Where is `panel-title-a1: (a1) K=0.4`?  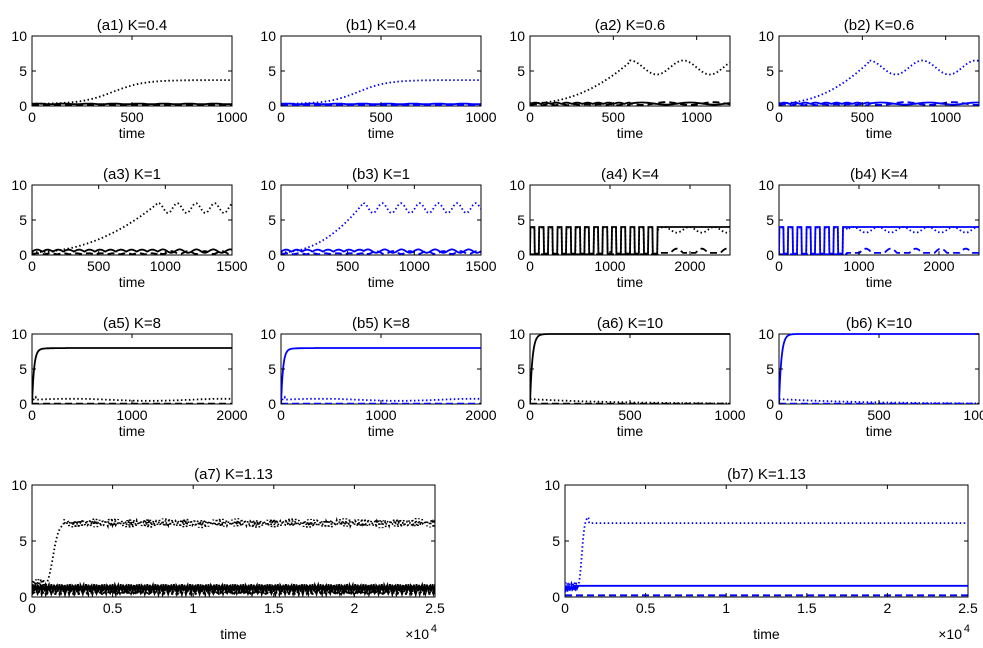 panel-title-a1: (a1) K=0.4 is located at coordinates (132, 25).